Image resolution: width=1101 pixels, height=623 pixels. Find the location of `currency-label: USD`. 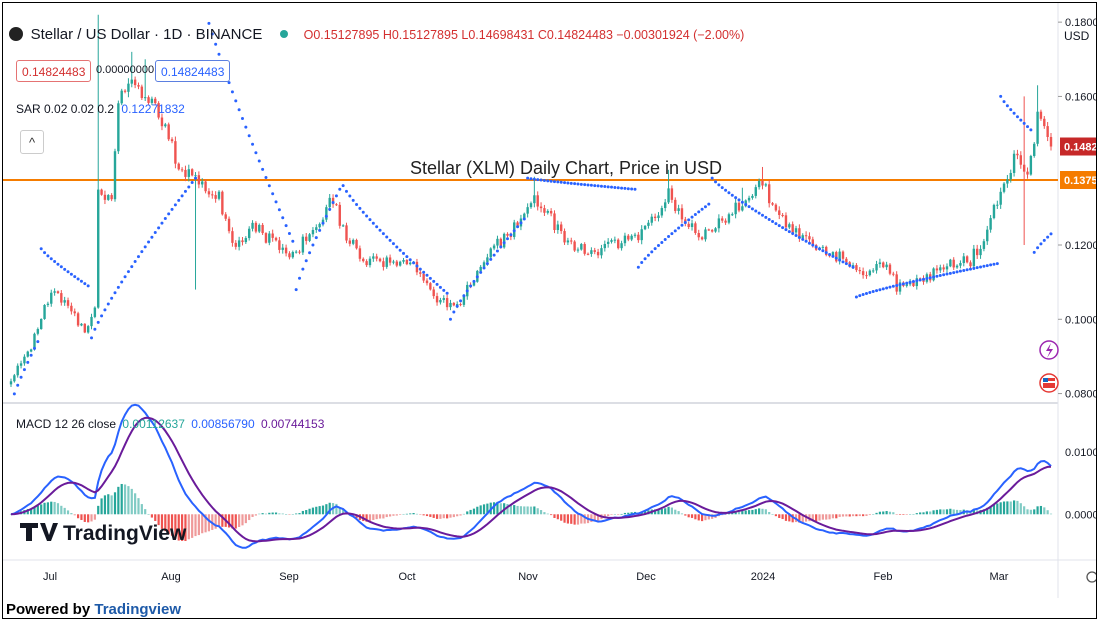

currency-label: USD is located at coordinates (1077, 36).